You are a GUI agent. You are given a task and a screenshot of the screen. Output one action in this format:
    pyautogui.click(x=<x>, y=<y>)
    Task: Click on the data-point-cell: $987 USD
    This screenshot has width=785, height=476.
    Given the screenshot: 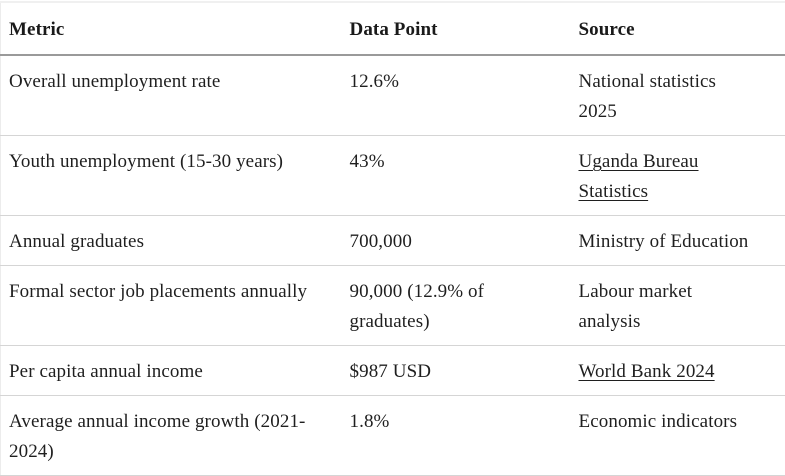 What is the action you would take?
    pyautogui.click(x=464, y=370)
    